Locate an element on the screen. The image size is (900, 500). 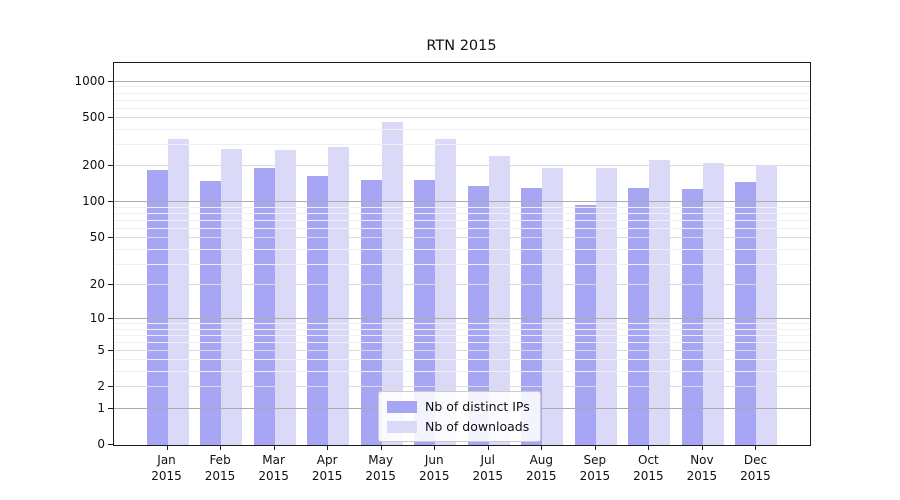
bar-distinct-ips-mar is located at coordinates (264, 306).